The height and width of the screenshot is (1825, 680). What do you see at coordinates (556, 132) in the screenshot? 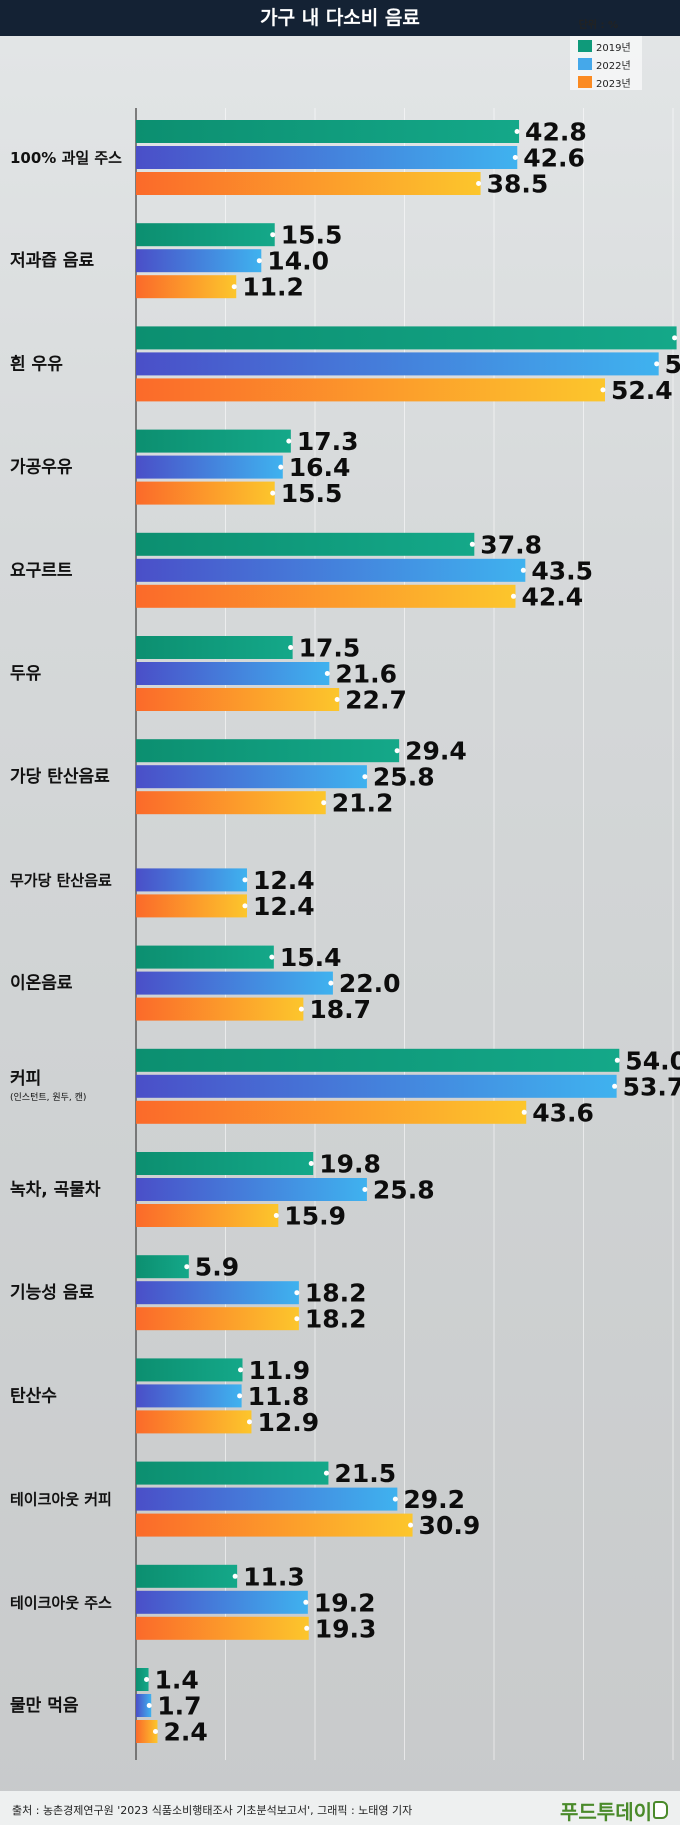
I see `value-label: 42.8` at bounding box center [556, 132].